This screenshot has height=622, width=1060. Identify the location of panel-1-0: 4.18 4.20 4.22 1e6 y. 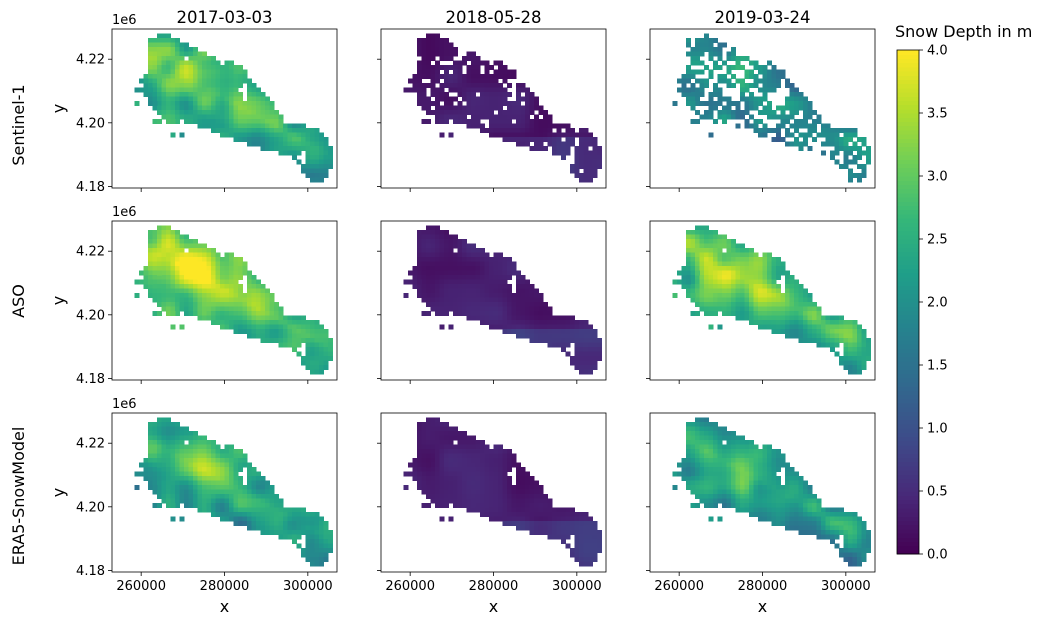
(193, 296).